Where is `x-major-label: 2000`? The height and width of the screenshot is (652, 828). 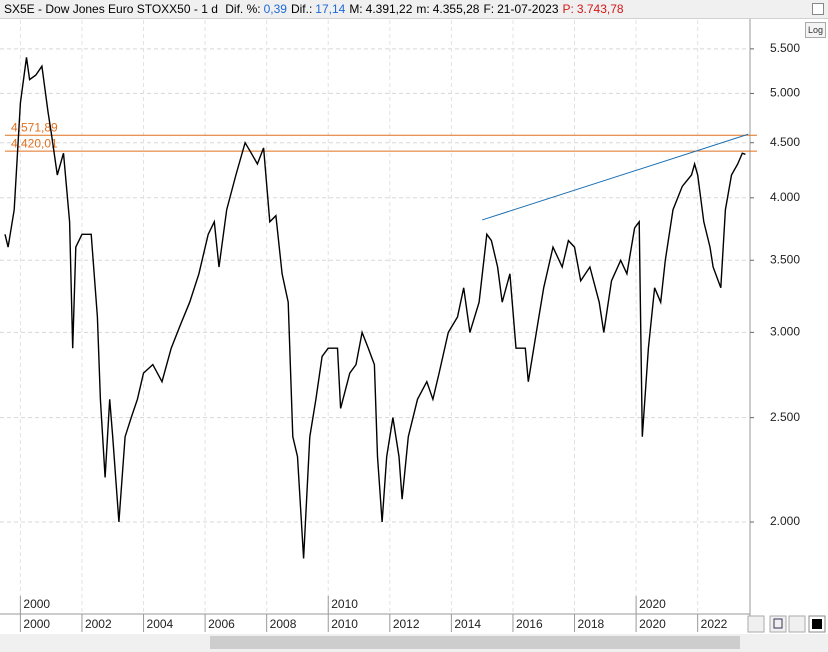 x-major-label: 2000 is located at coordinates (36, 604).